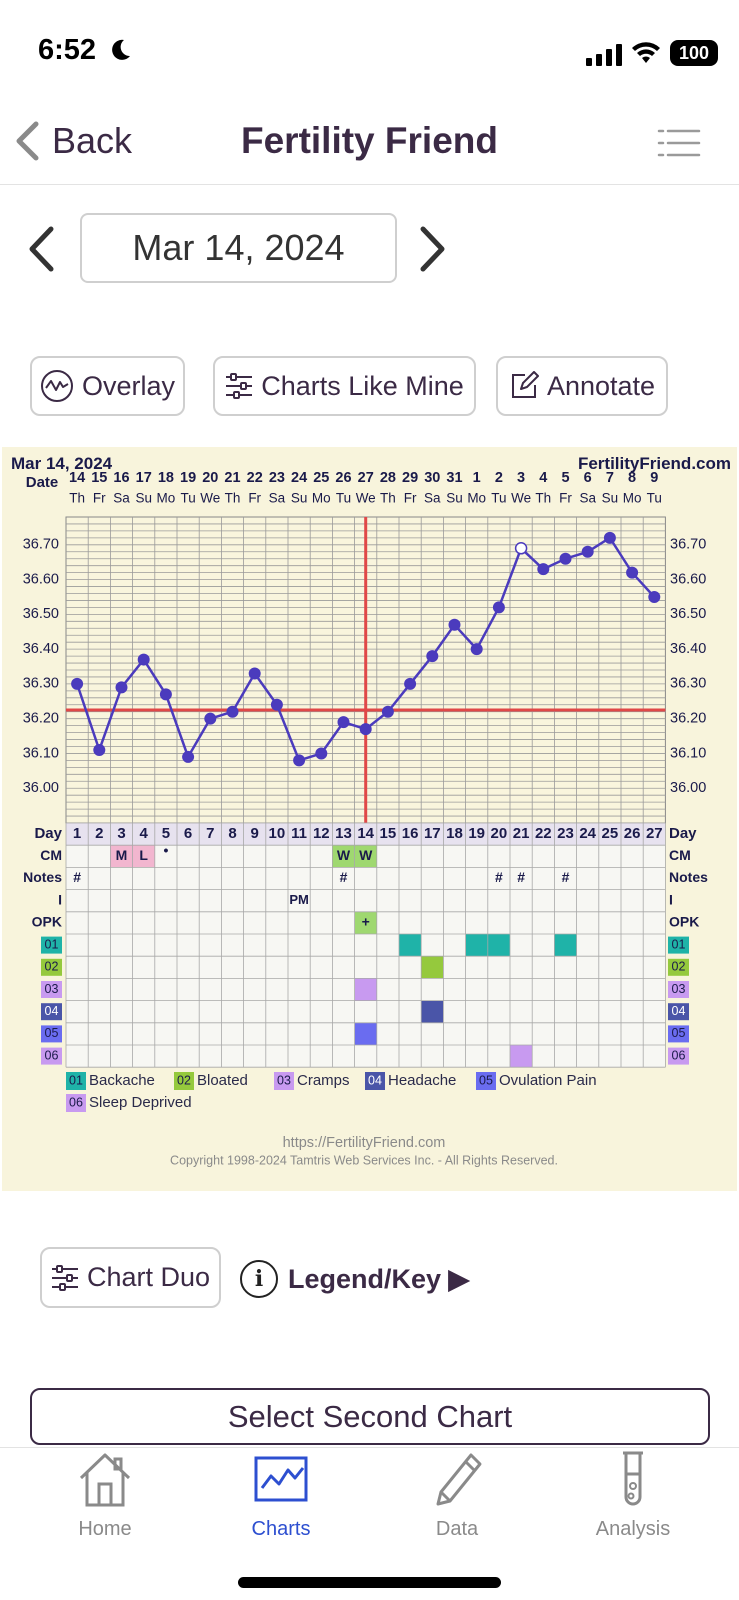  What do you see at coordinates (543, 478) in the screenshot?
I see `date-label: 4` at bounding box center [543, 478].